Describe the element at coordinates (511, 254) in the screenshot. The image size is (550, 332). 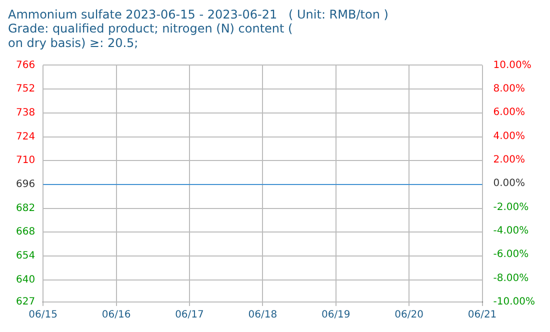
I see `y2-tick-label: -6.00%` at that location.